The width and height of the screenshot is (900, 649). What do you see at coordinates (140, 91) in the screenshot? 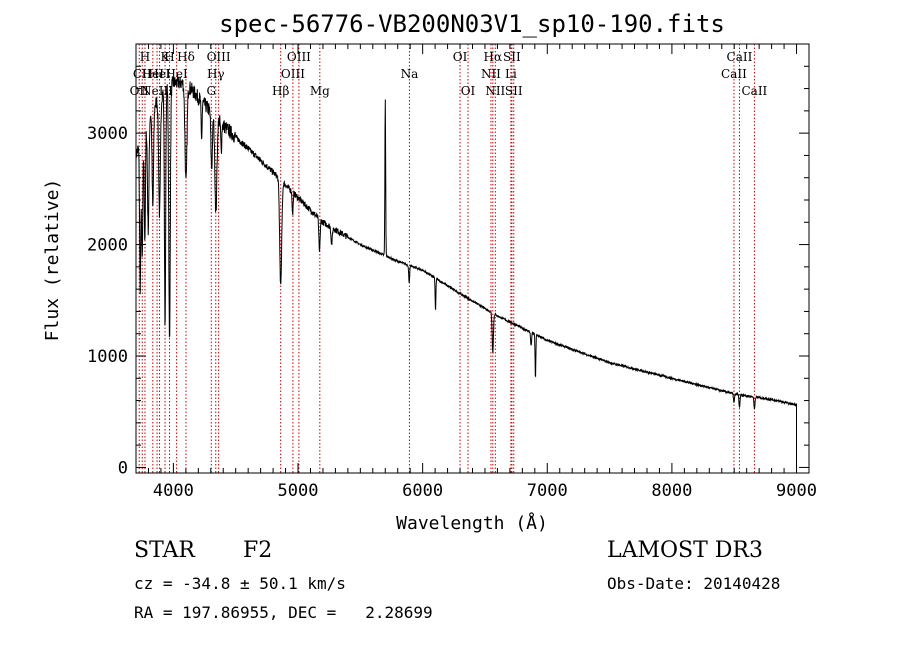
I see `line-label-oii: OII` at bounding box center [140, 91].